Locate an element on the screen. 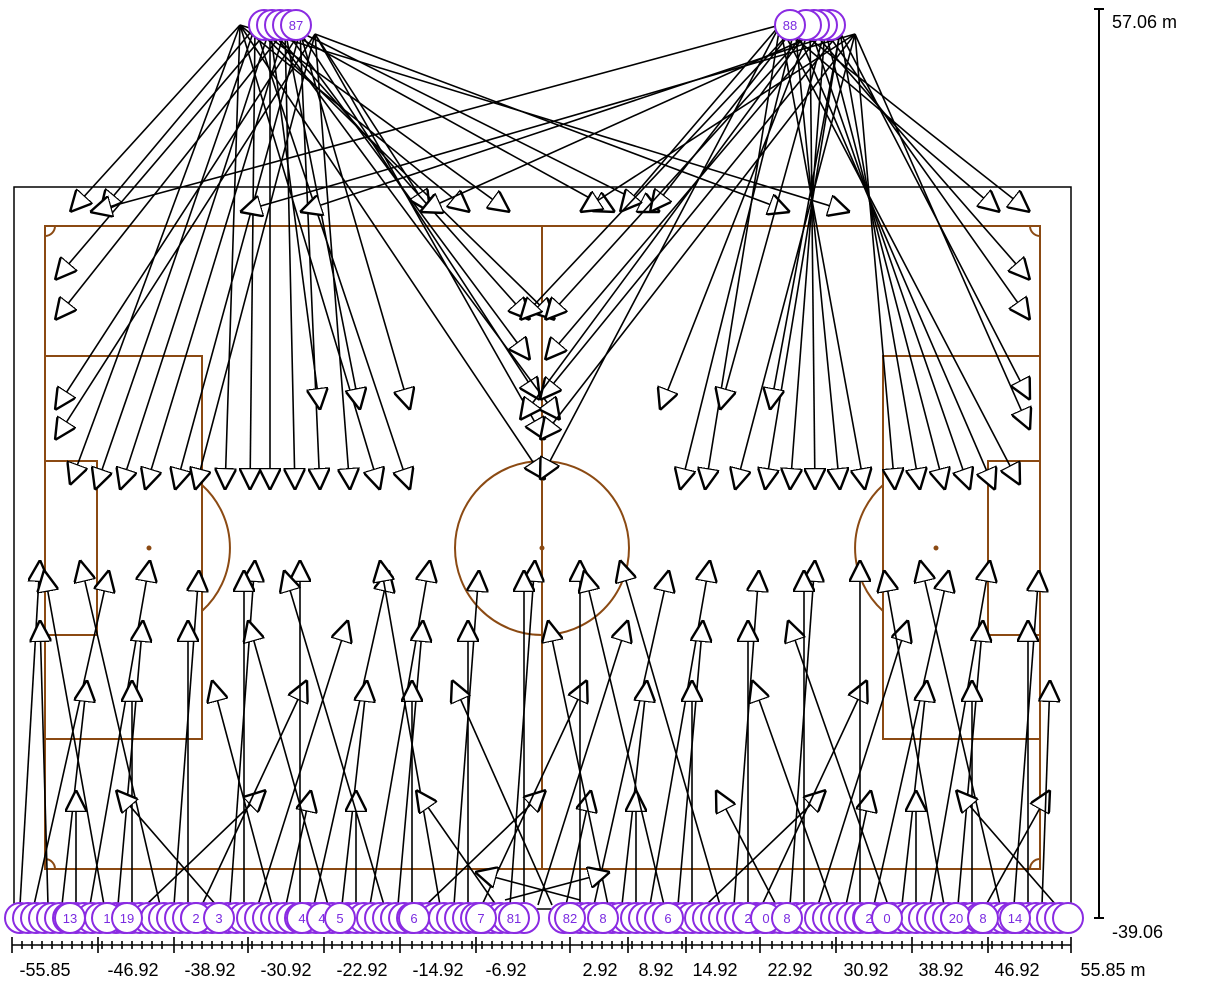 Image resolution: width=1210 pixels, height=991 pixels. bottom-pole-label: 4 is located at coordinates (301, 918).